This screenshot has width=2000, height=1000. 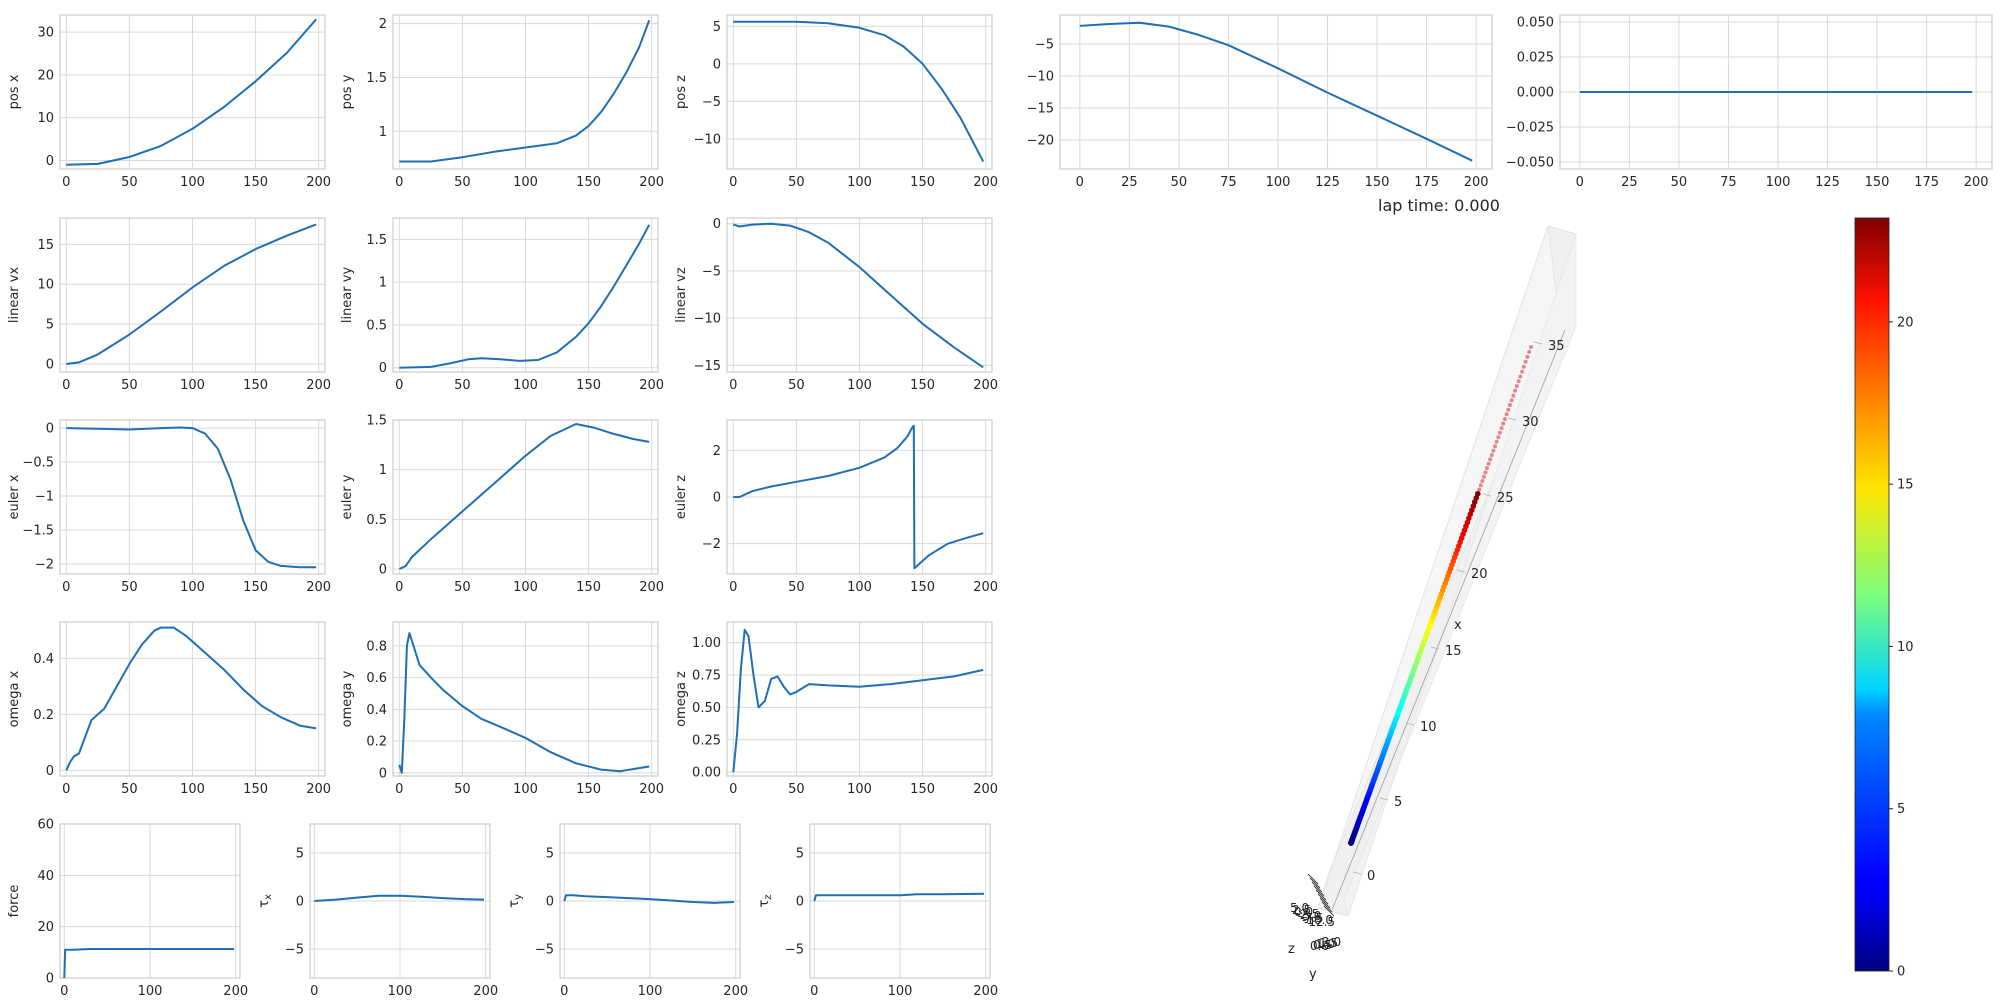 I want to click on y-axis-label: τx, so click(x=265, y=901).